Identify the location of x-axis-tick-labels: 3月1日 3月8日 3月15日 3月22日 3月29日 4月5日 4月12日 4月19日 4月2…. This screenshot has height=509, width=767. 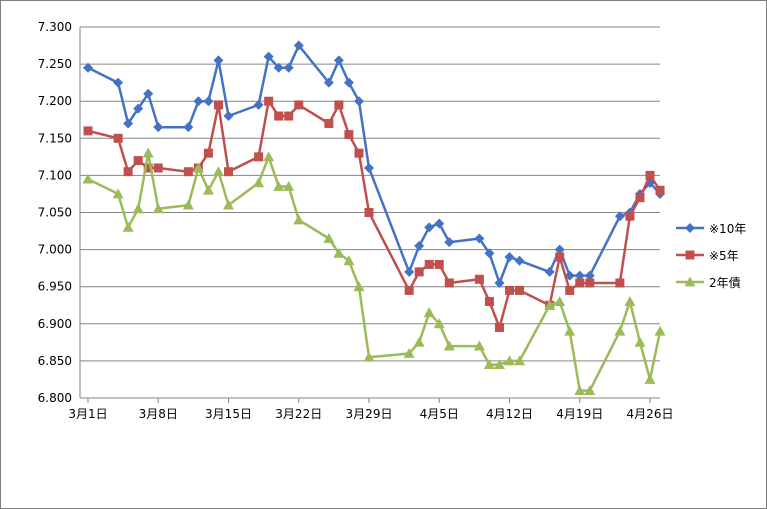
(370, 414).